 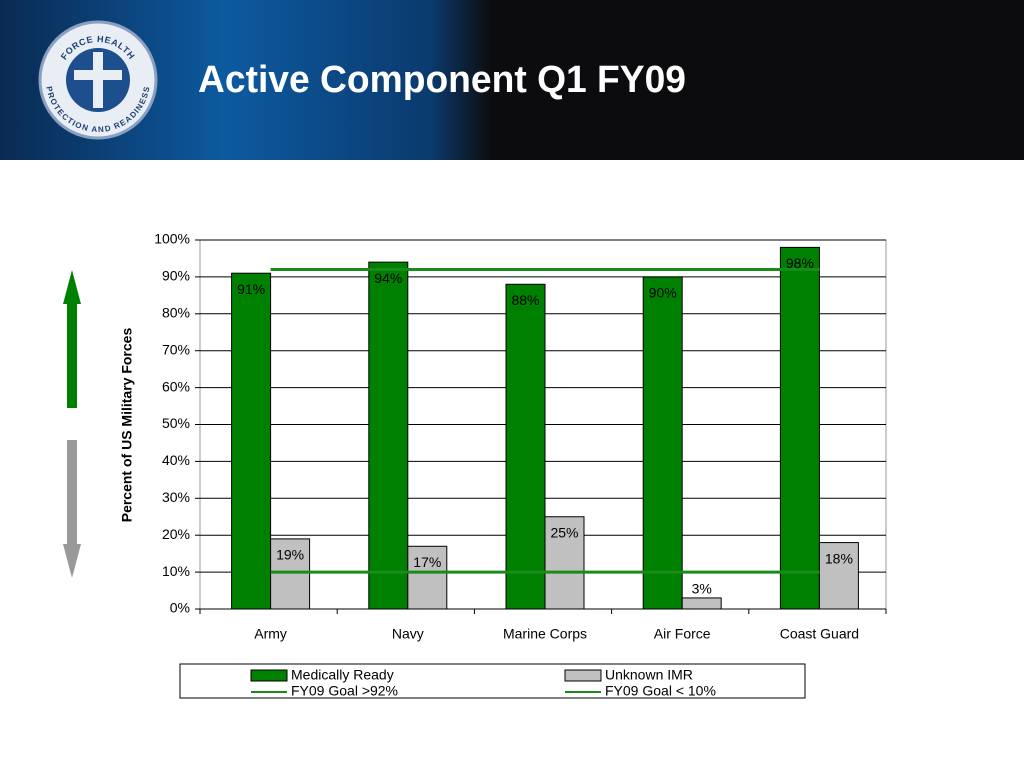 What do you see at coordinates (72, 424) in the screenshot?
I see `decor-arrows` at bounding box center [72, 424].